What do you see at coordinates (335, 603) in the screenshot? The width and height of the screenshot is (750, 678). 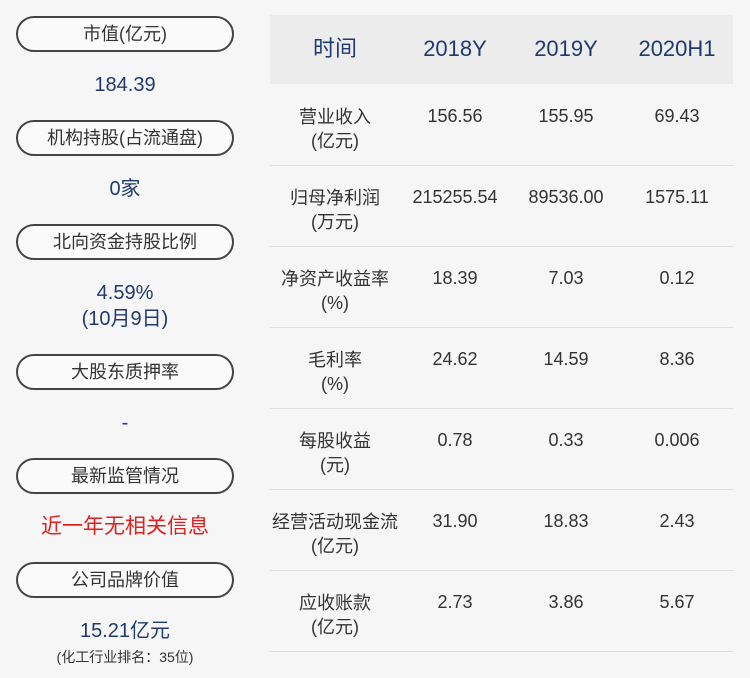 I see `row-label: 应收账款` at bounding box center [335, 603].